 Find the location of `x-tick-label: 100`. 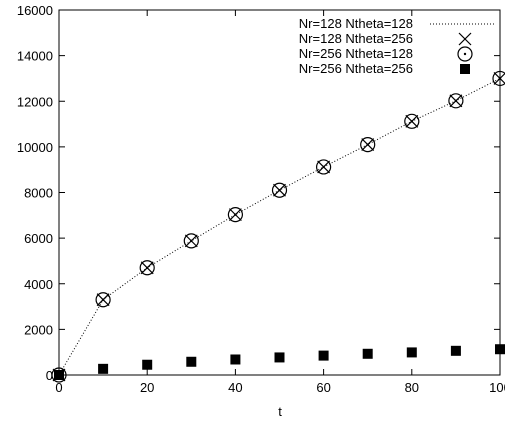

x-tick-label: 100 is located at coordinates (497, 387).